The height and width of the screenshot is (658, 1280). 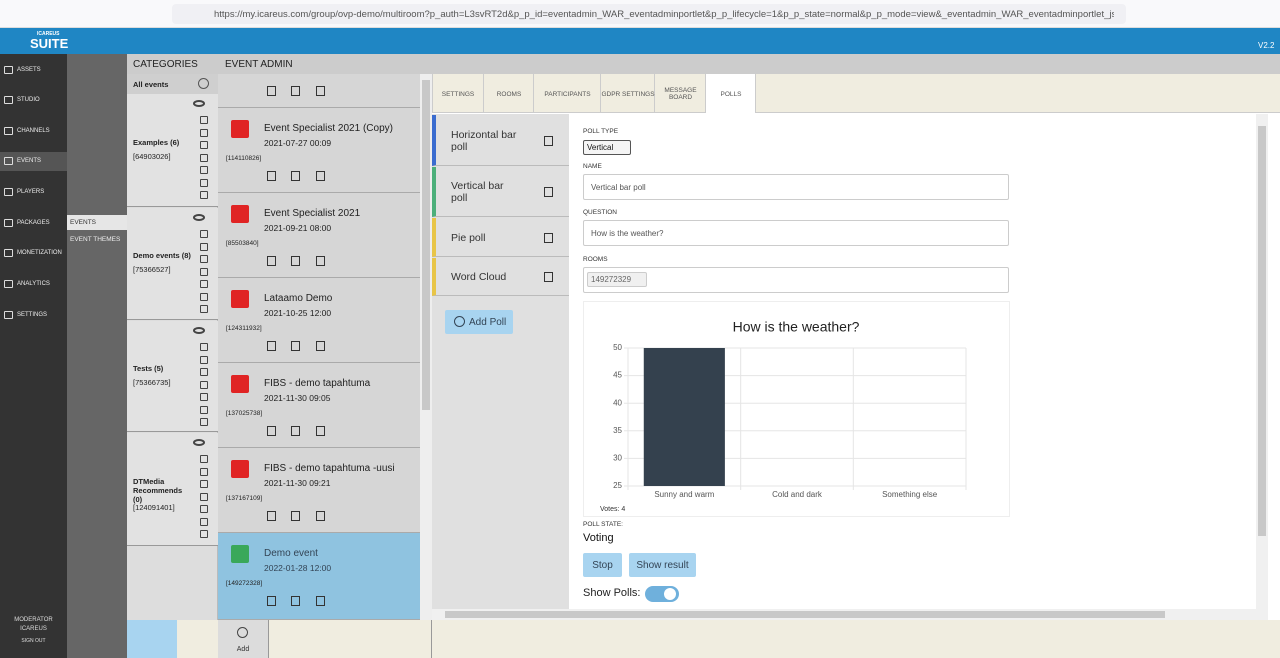 I want to click on tab-label: SETTINGS, so click(x=458, y=94).